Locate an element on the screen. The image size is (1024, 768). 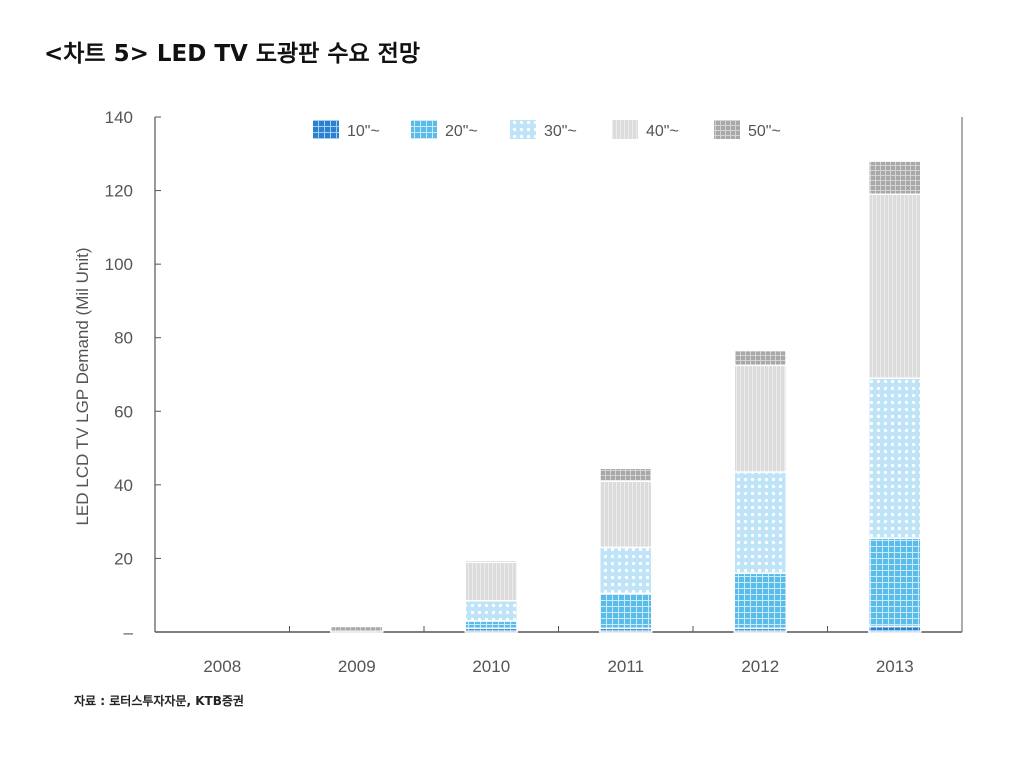
y-axis-label: LED LCD TV LGP Demand (Mil Unit) is located at coordinates (82, 386).